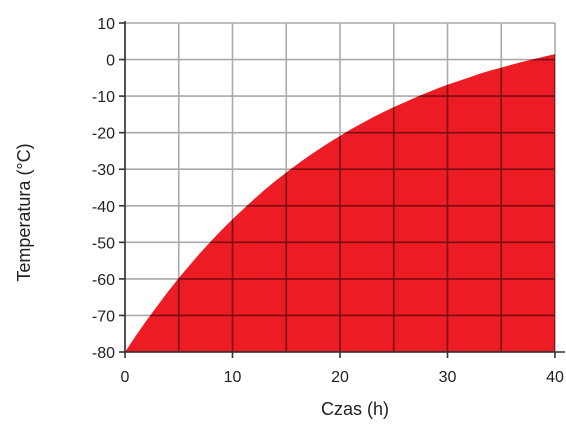 The image size is (566, 428). What do you see at coordinates (103, 207) in the screenshot?
I see `y-tick-label: -40` at bounding box center [103, 207].